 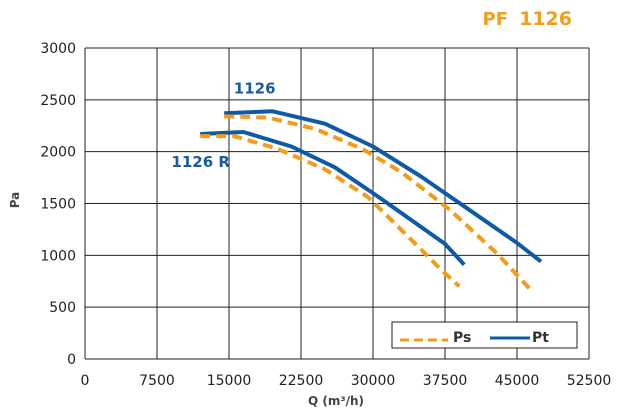 What do you see at coordinates (58, 153) in the screenshot?
I see `y-tick-label-4: 2000` at bounding box center [58, 153].